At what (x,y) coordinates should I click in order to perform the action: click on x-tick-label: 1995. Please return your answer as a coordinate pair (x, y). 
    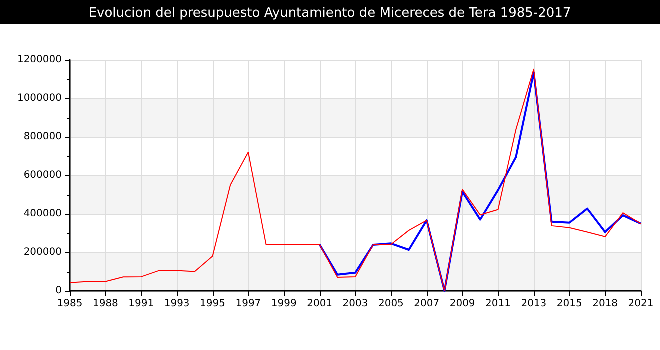
    Looking at the image, I should click on (213, 304).